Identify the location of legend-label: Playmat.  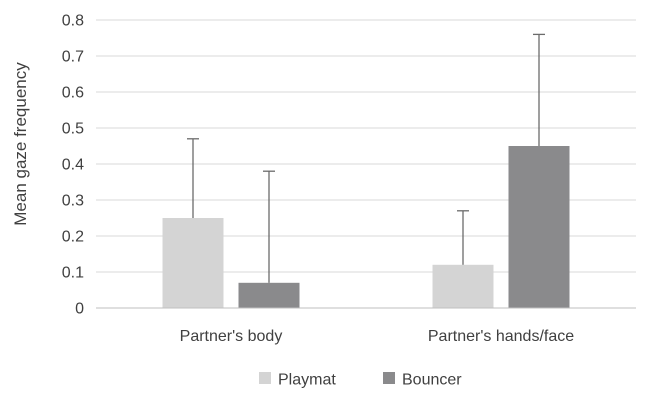
(307, 380).